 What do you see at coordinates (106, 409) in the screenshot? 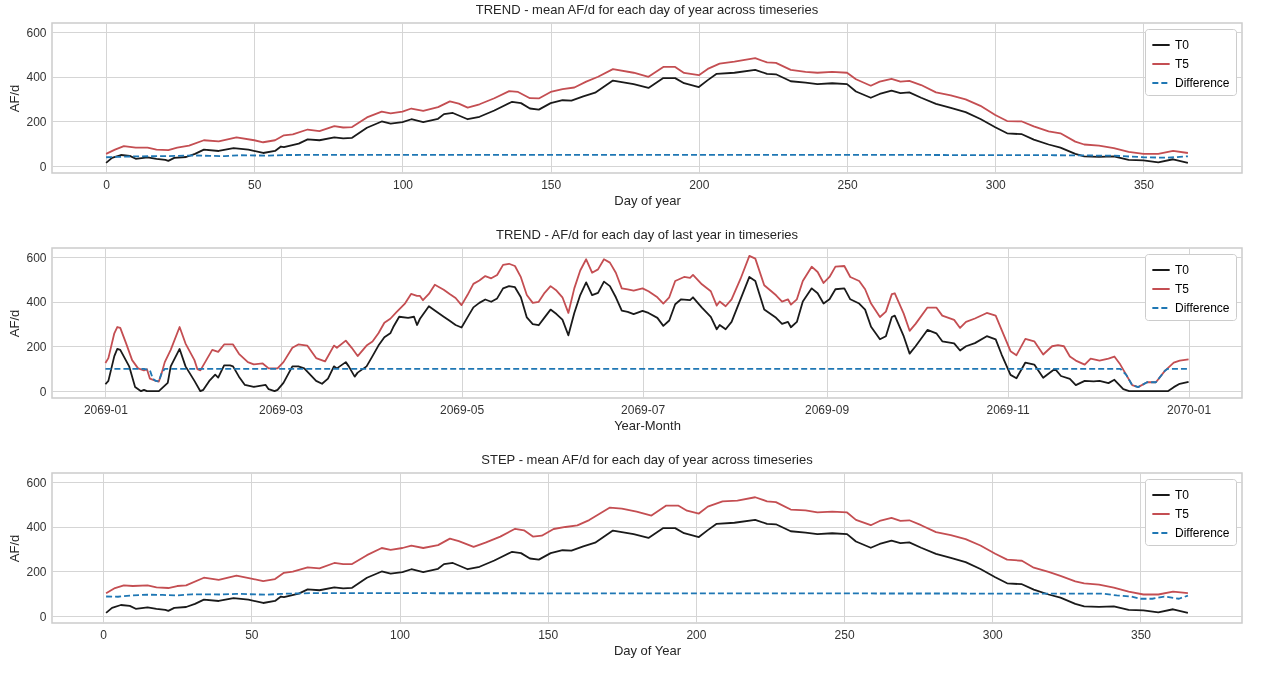
I see `x-tick-label: 2069-01` at bounding box center [106, 409].